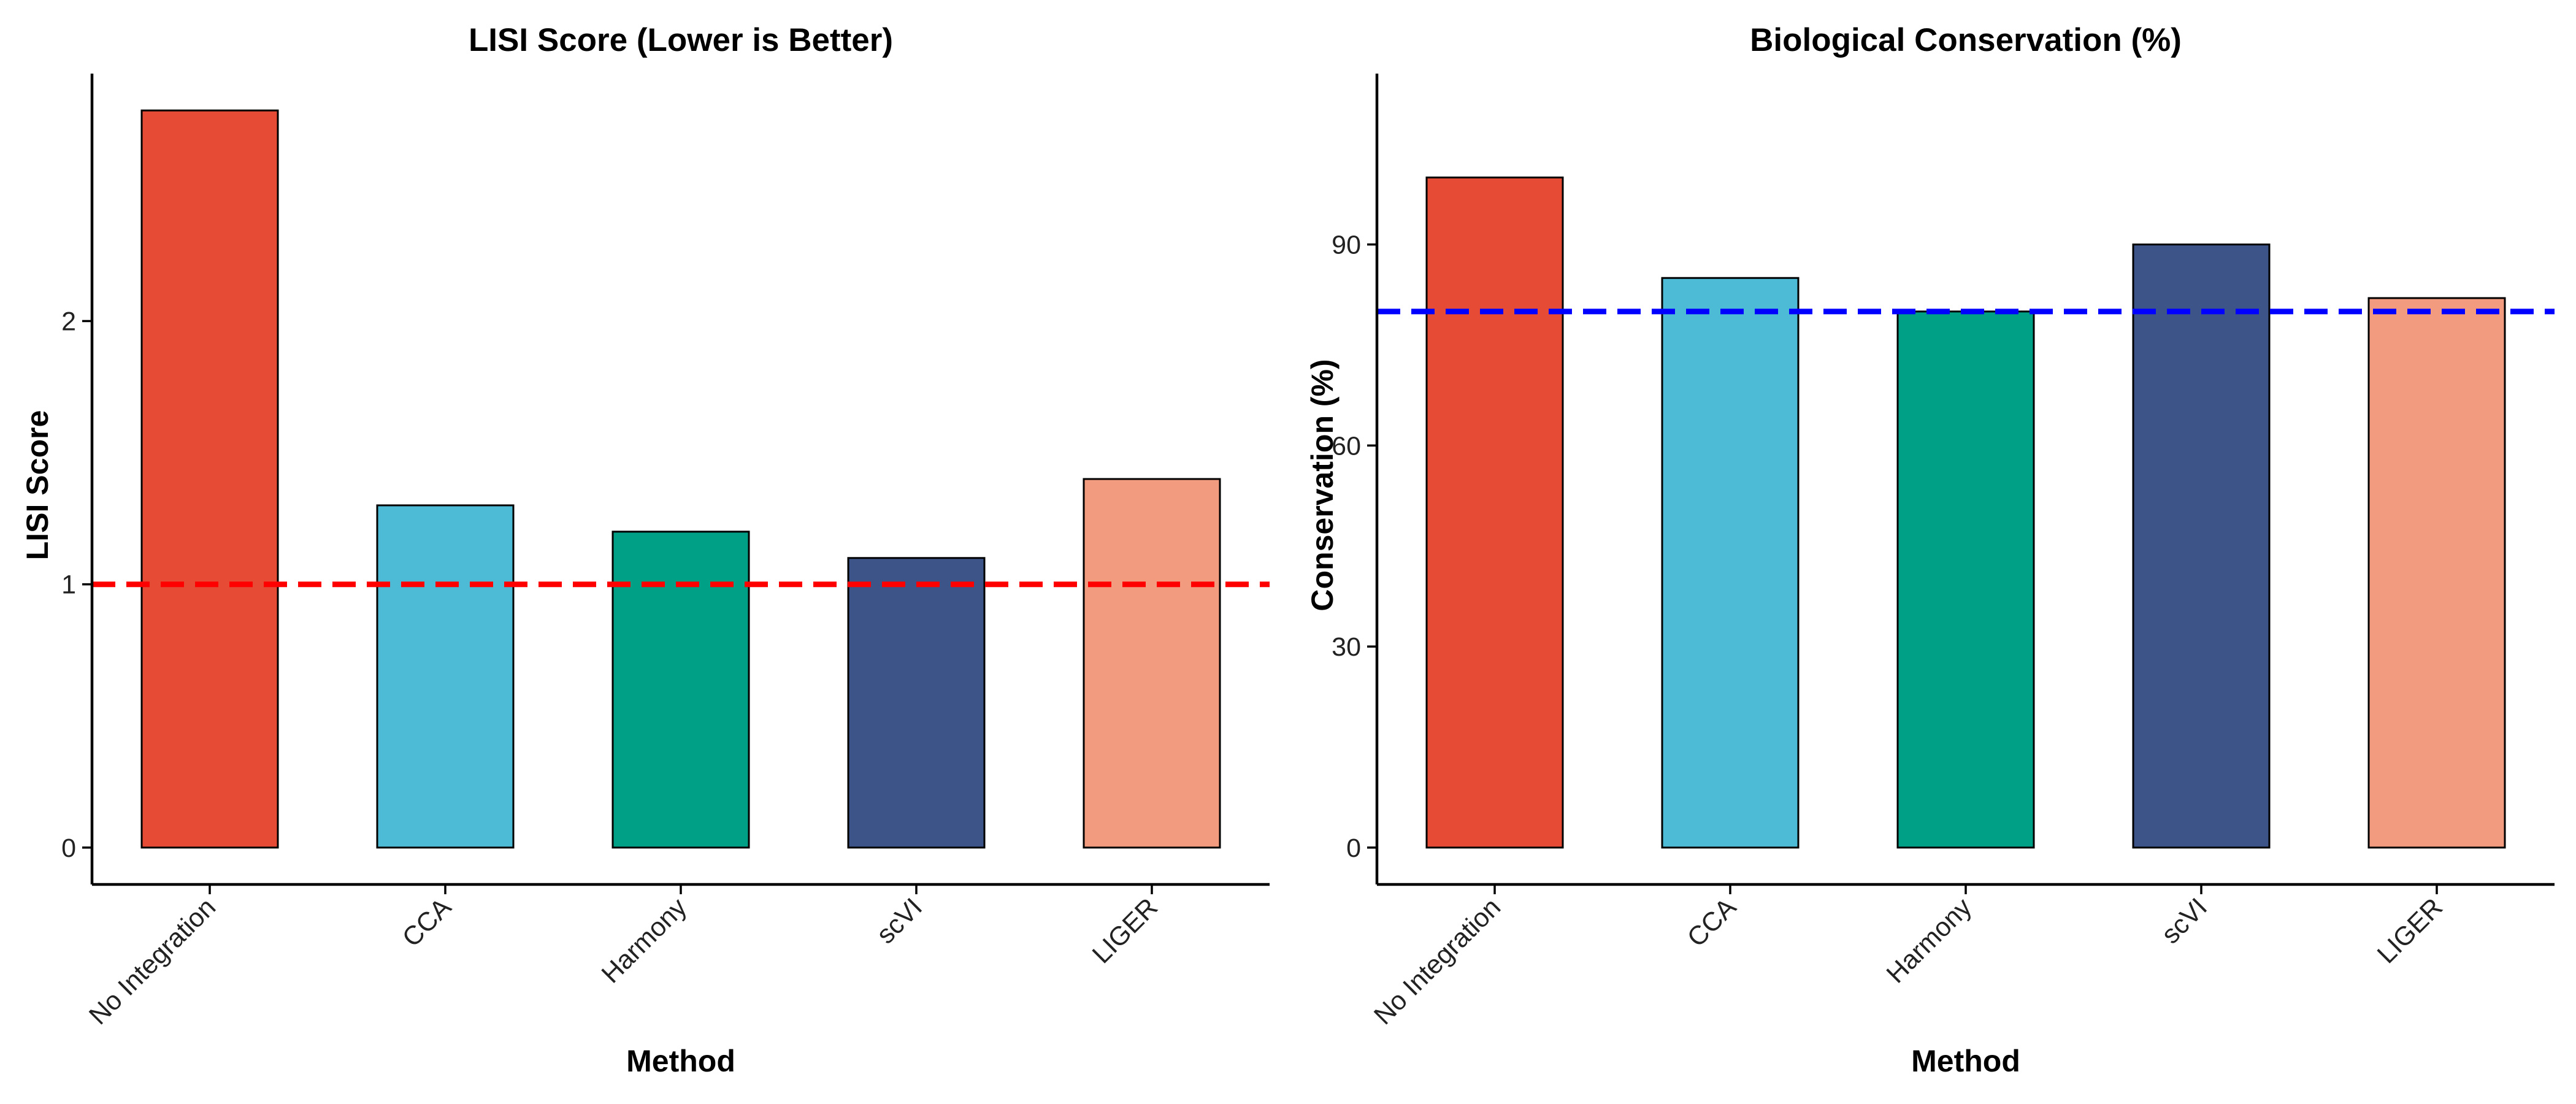 This screenshot has height=1104, width=2576. What do you see at coordinates (2184, 920) in the screenshot?
I see `conservation-x-tick-label: scVI` at bounding box center [2184, 920].